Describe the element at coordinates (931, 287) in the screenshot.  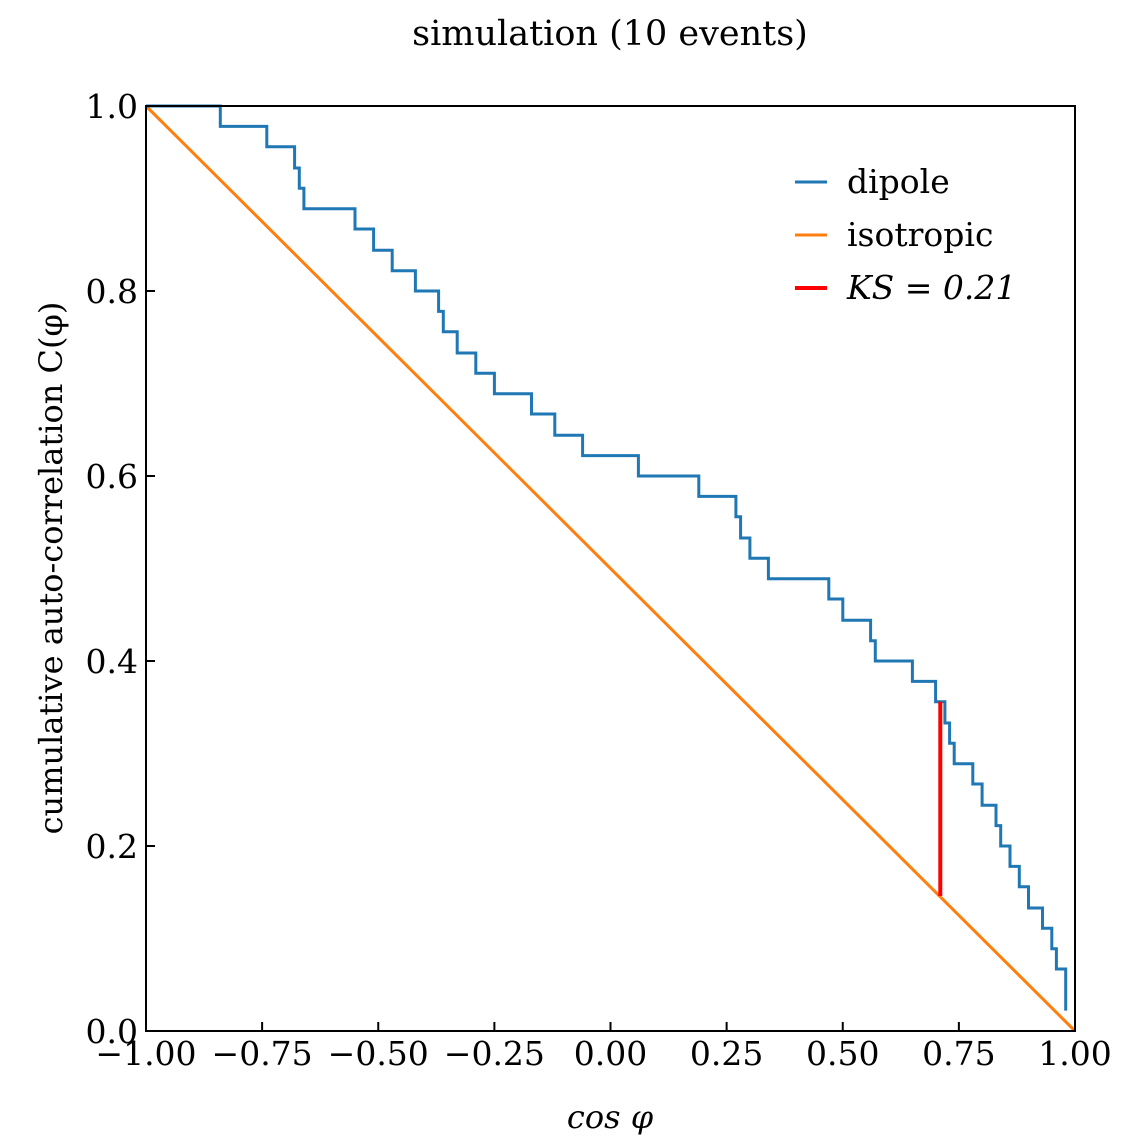
I see `legend-label: KS = 0.21` at that location.